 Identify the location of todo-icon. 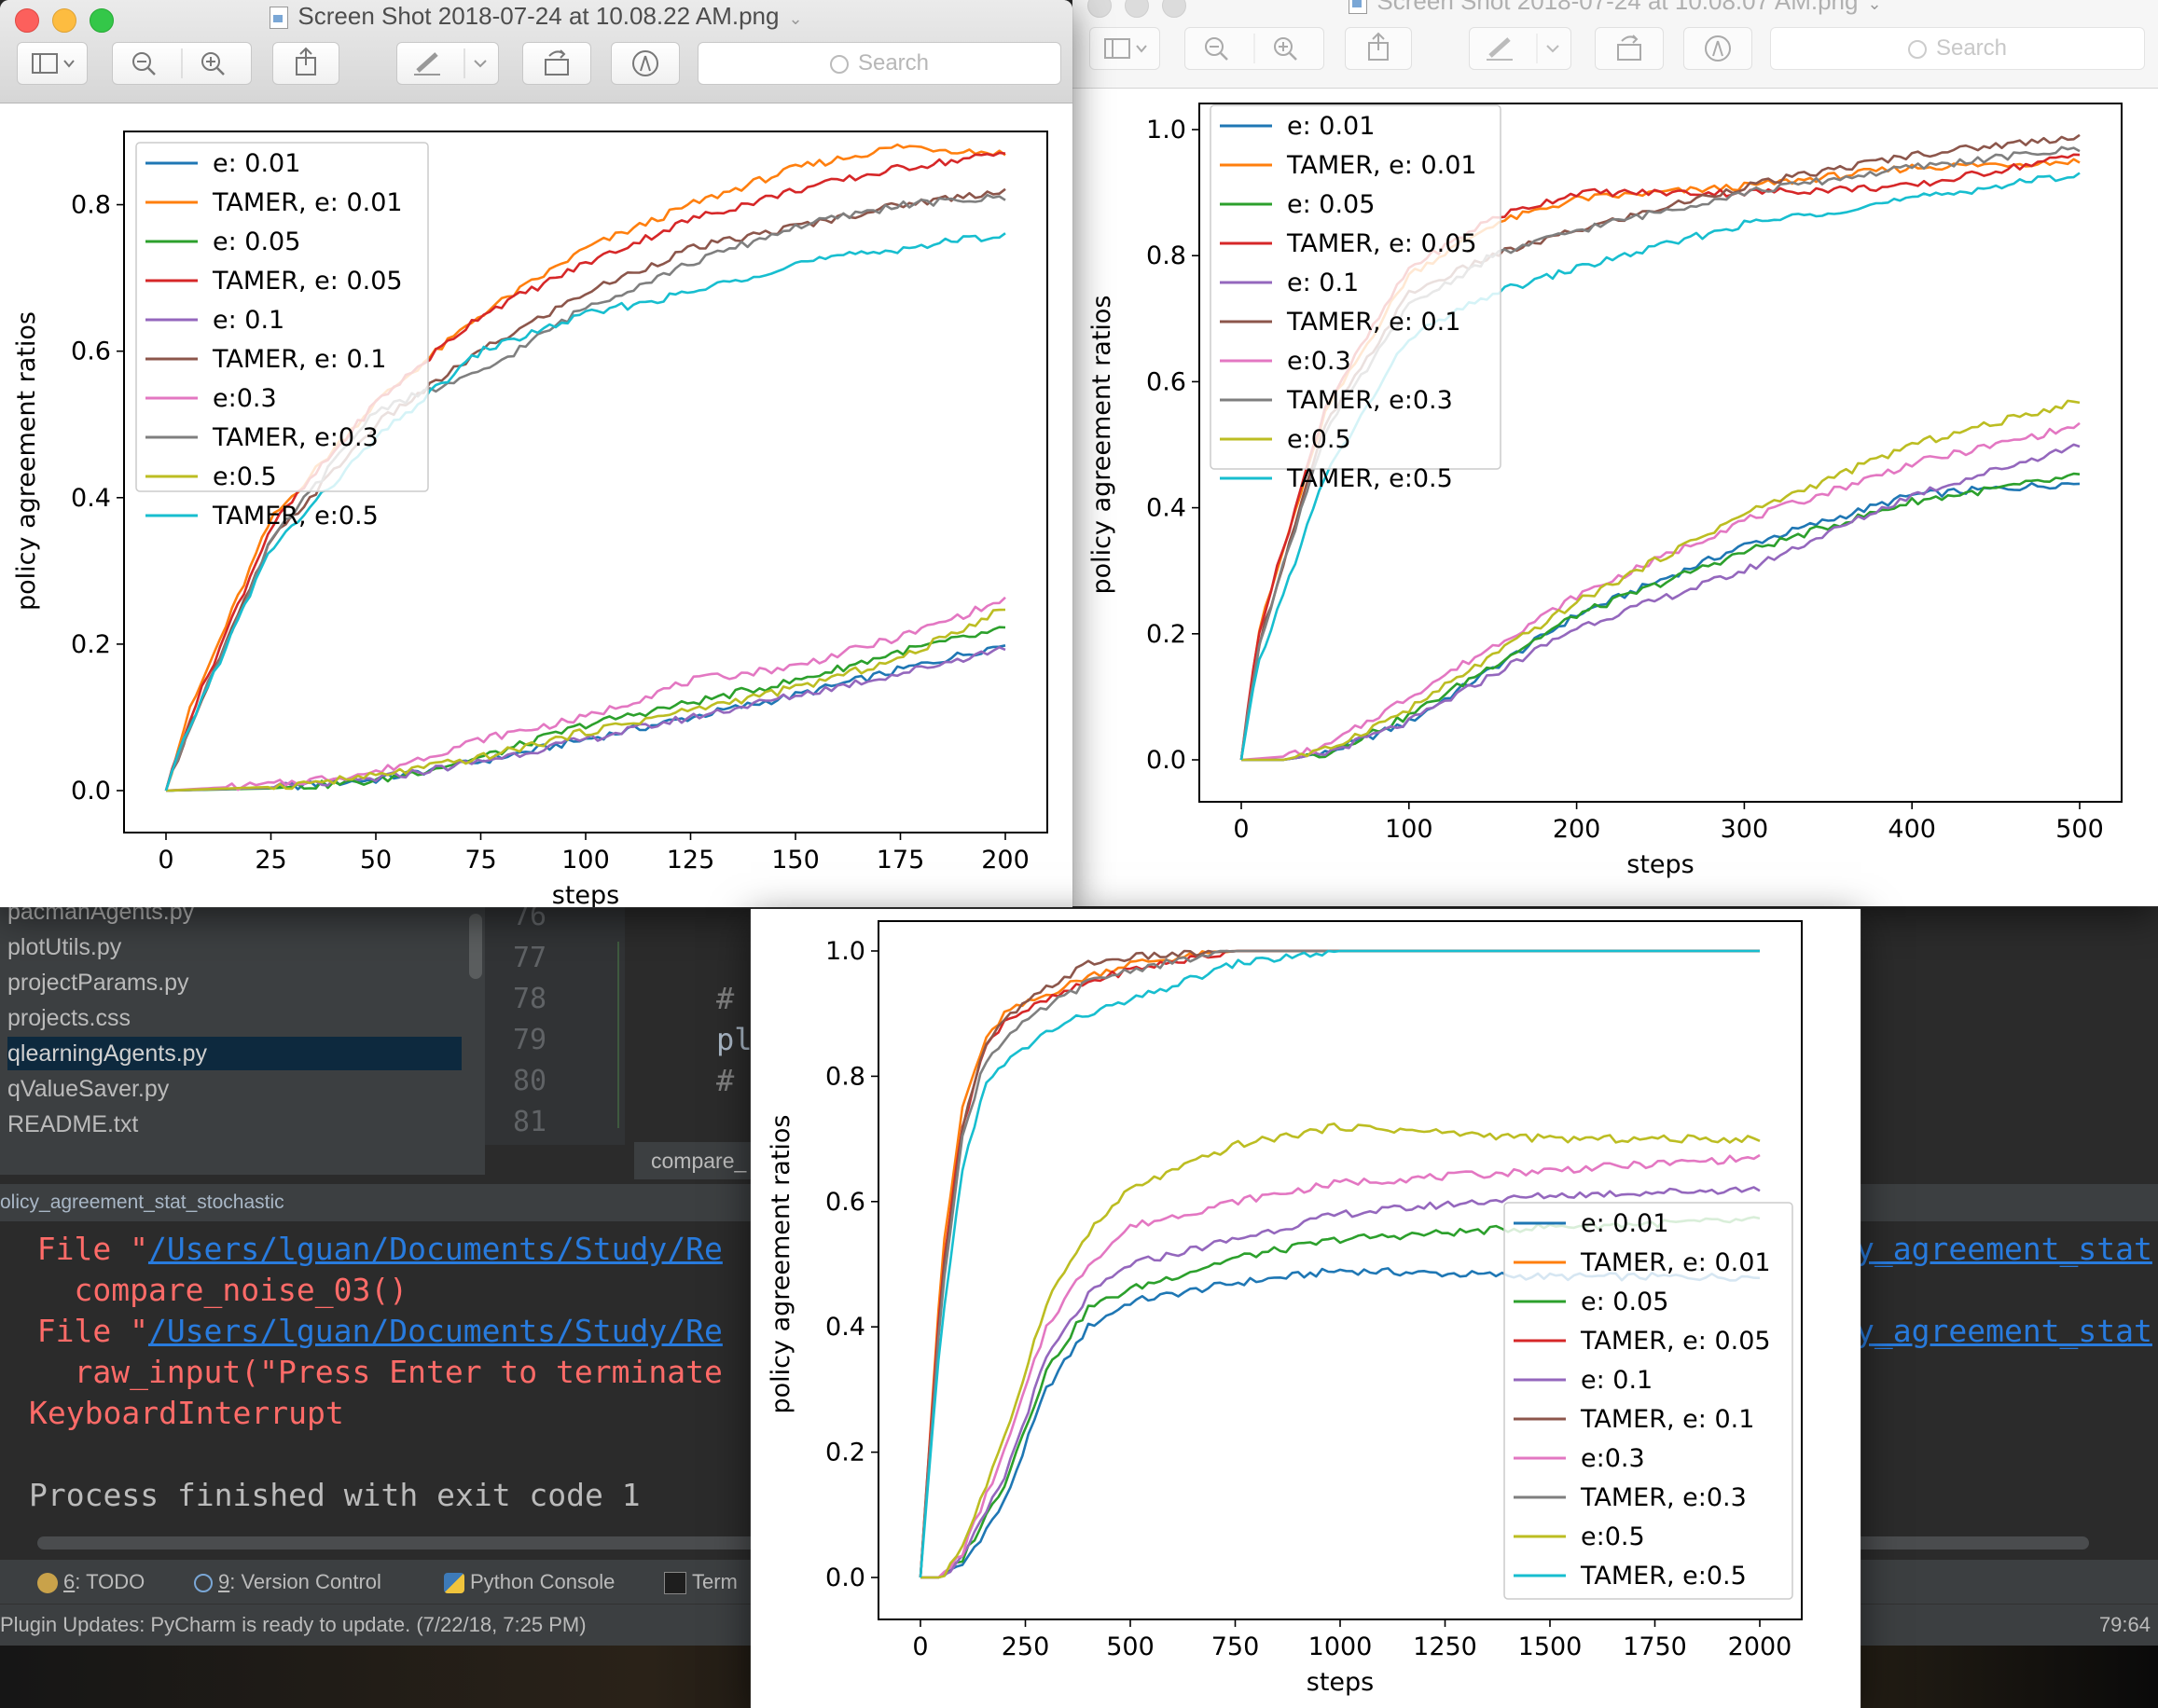
(47, 1584).